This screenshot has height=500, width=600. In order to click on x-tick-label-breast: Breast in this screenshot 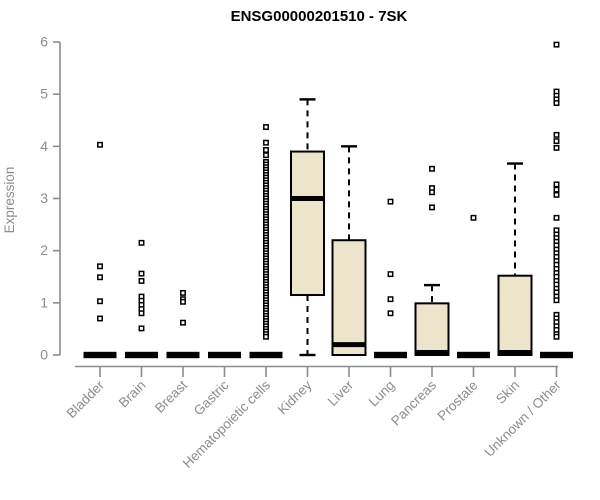, I will do `click(171, 396)`.